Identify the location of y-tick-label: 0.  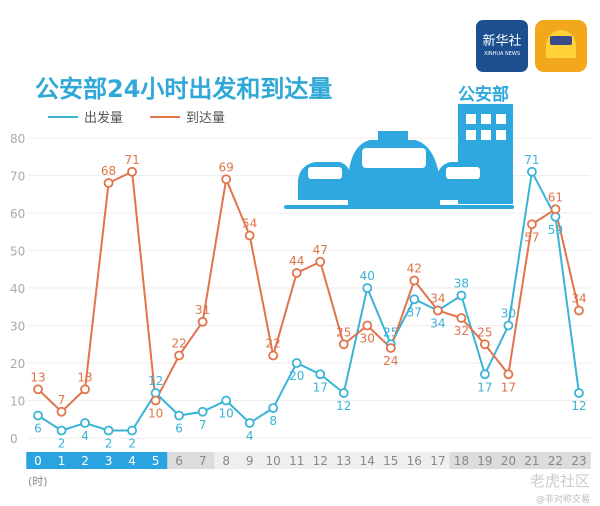
(14, 439).